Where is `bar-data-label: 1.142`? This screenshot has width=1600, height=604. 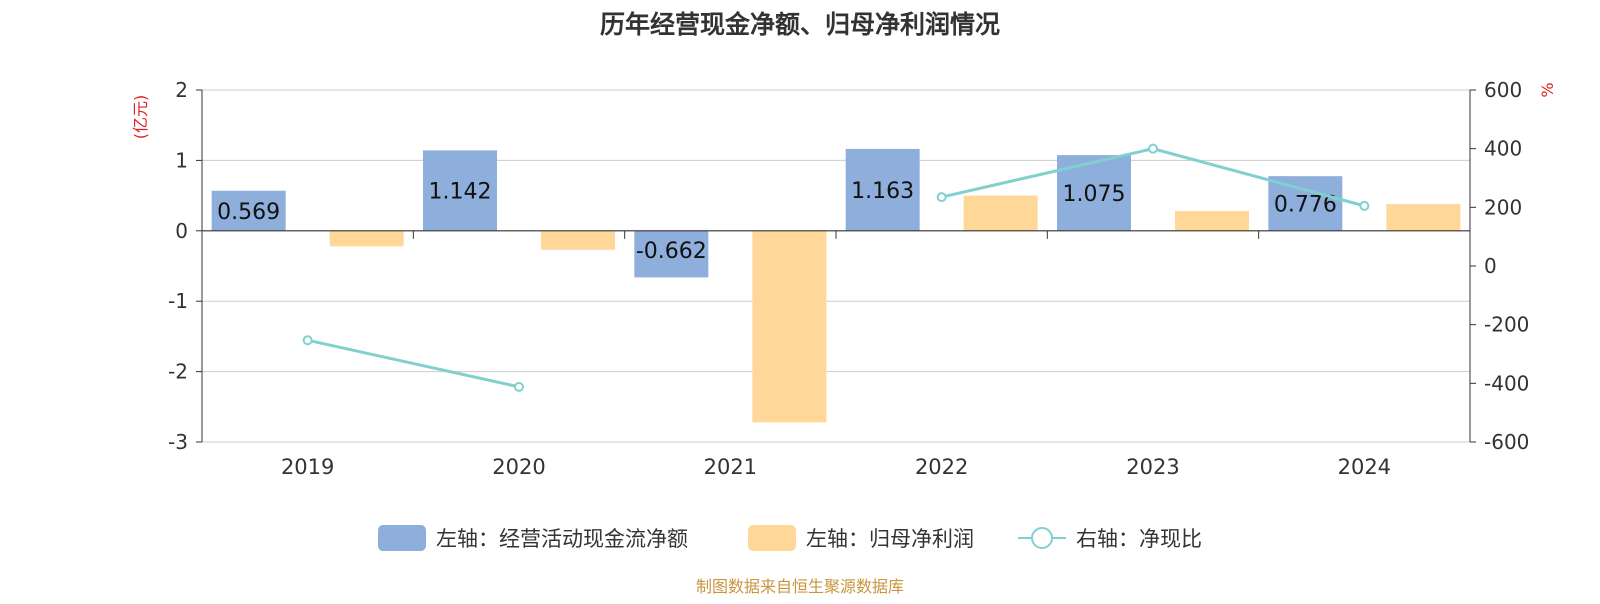 bar-data-label: 1.142 is located at coordinates (460, 192).